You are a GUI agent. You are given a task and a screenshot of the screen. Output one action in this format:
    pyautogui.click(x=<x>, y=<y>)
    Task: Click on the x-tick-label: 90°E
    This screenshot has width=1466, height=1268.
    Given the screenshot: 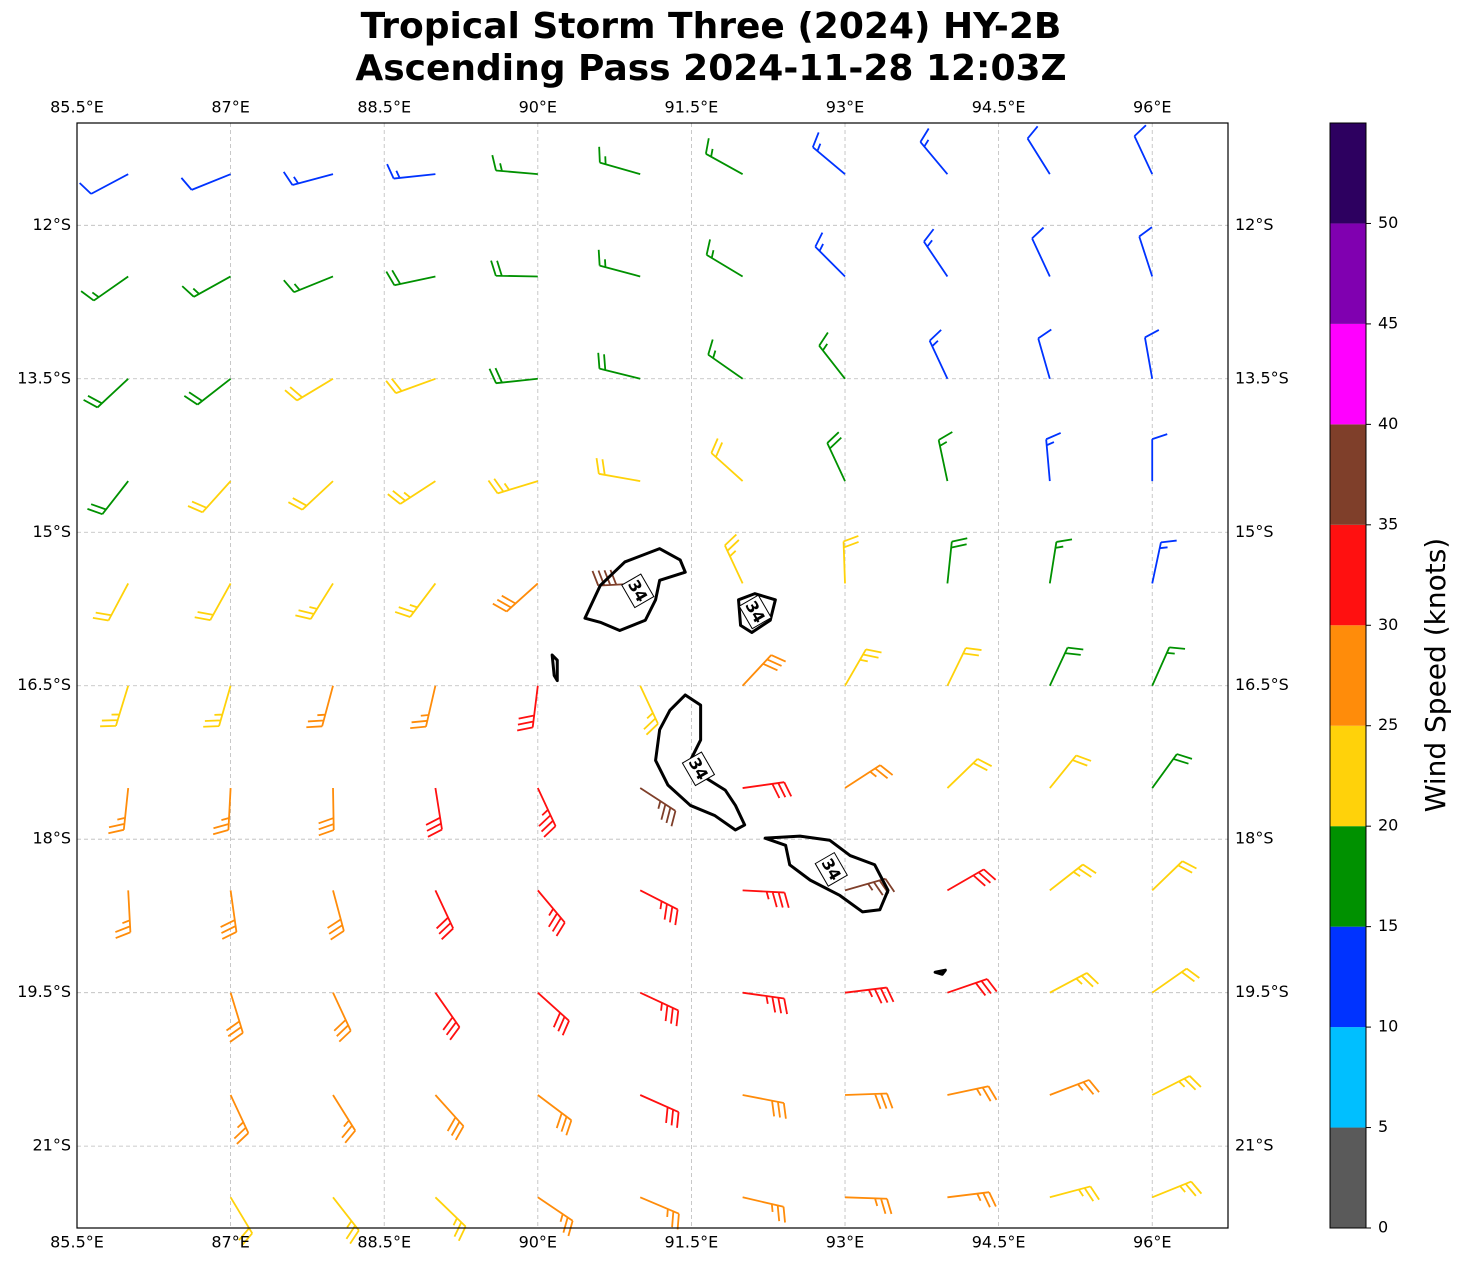 What is the action you would take?
    pyautogui.click(x=538, y=107)
    